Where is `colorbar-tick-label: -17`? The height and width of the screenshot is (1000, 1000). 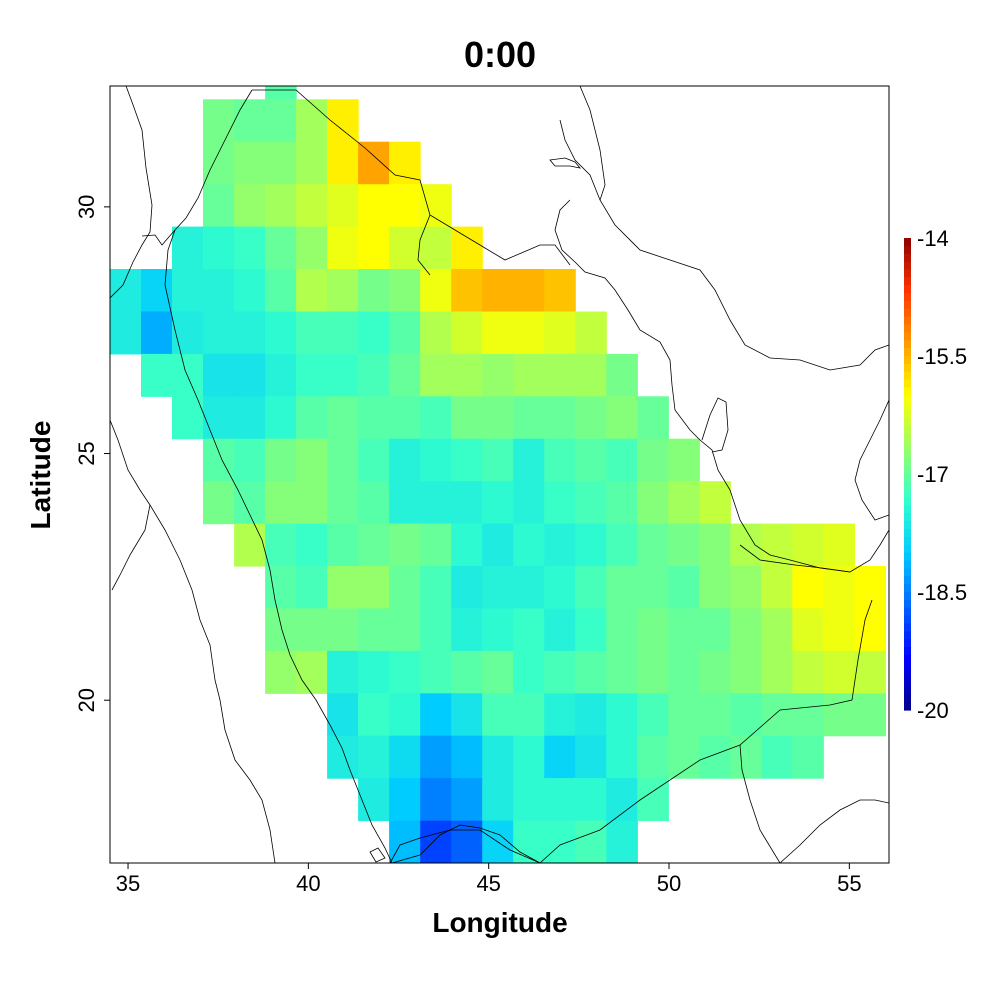 colorbar-tick-label: -17 is located at coordinates (933, 474).